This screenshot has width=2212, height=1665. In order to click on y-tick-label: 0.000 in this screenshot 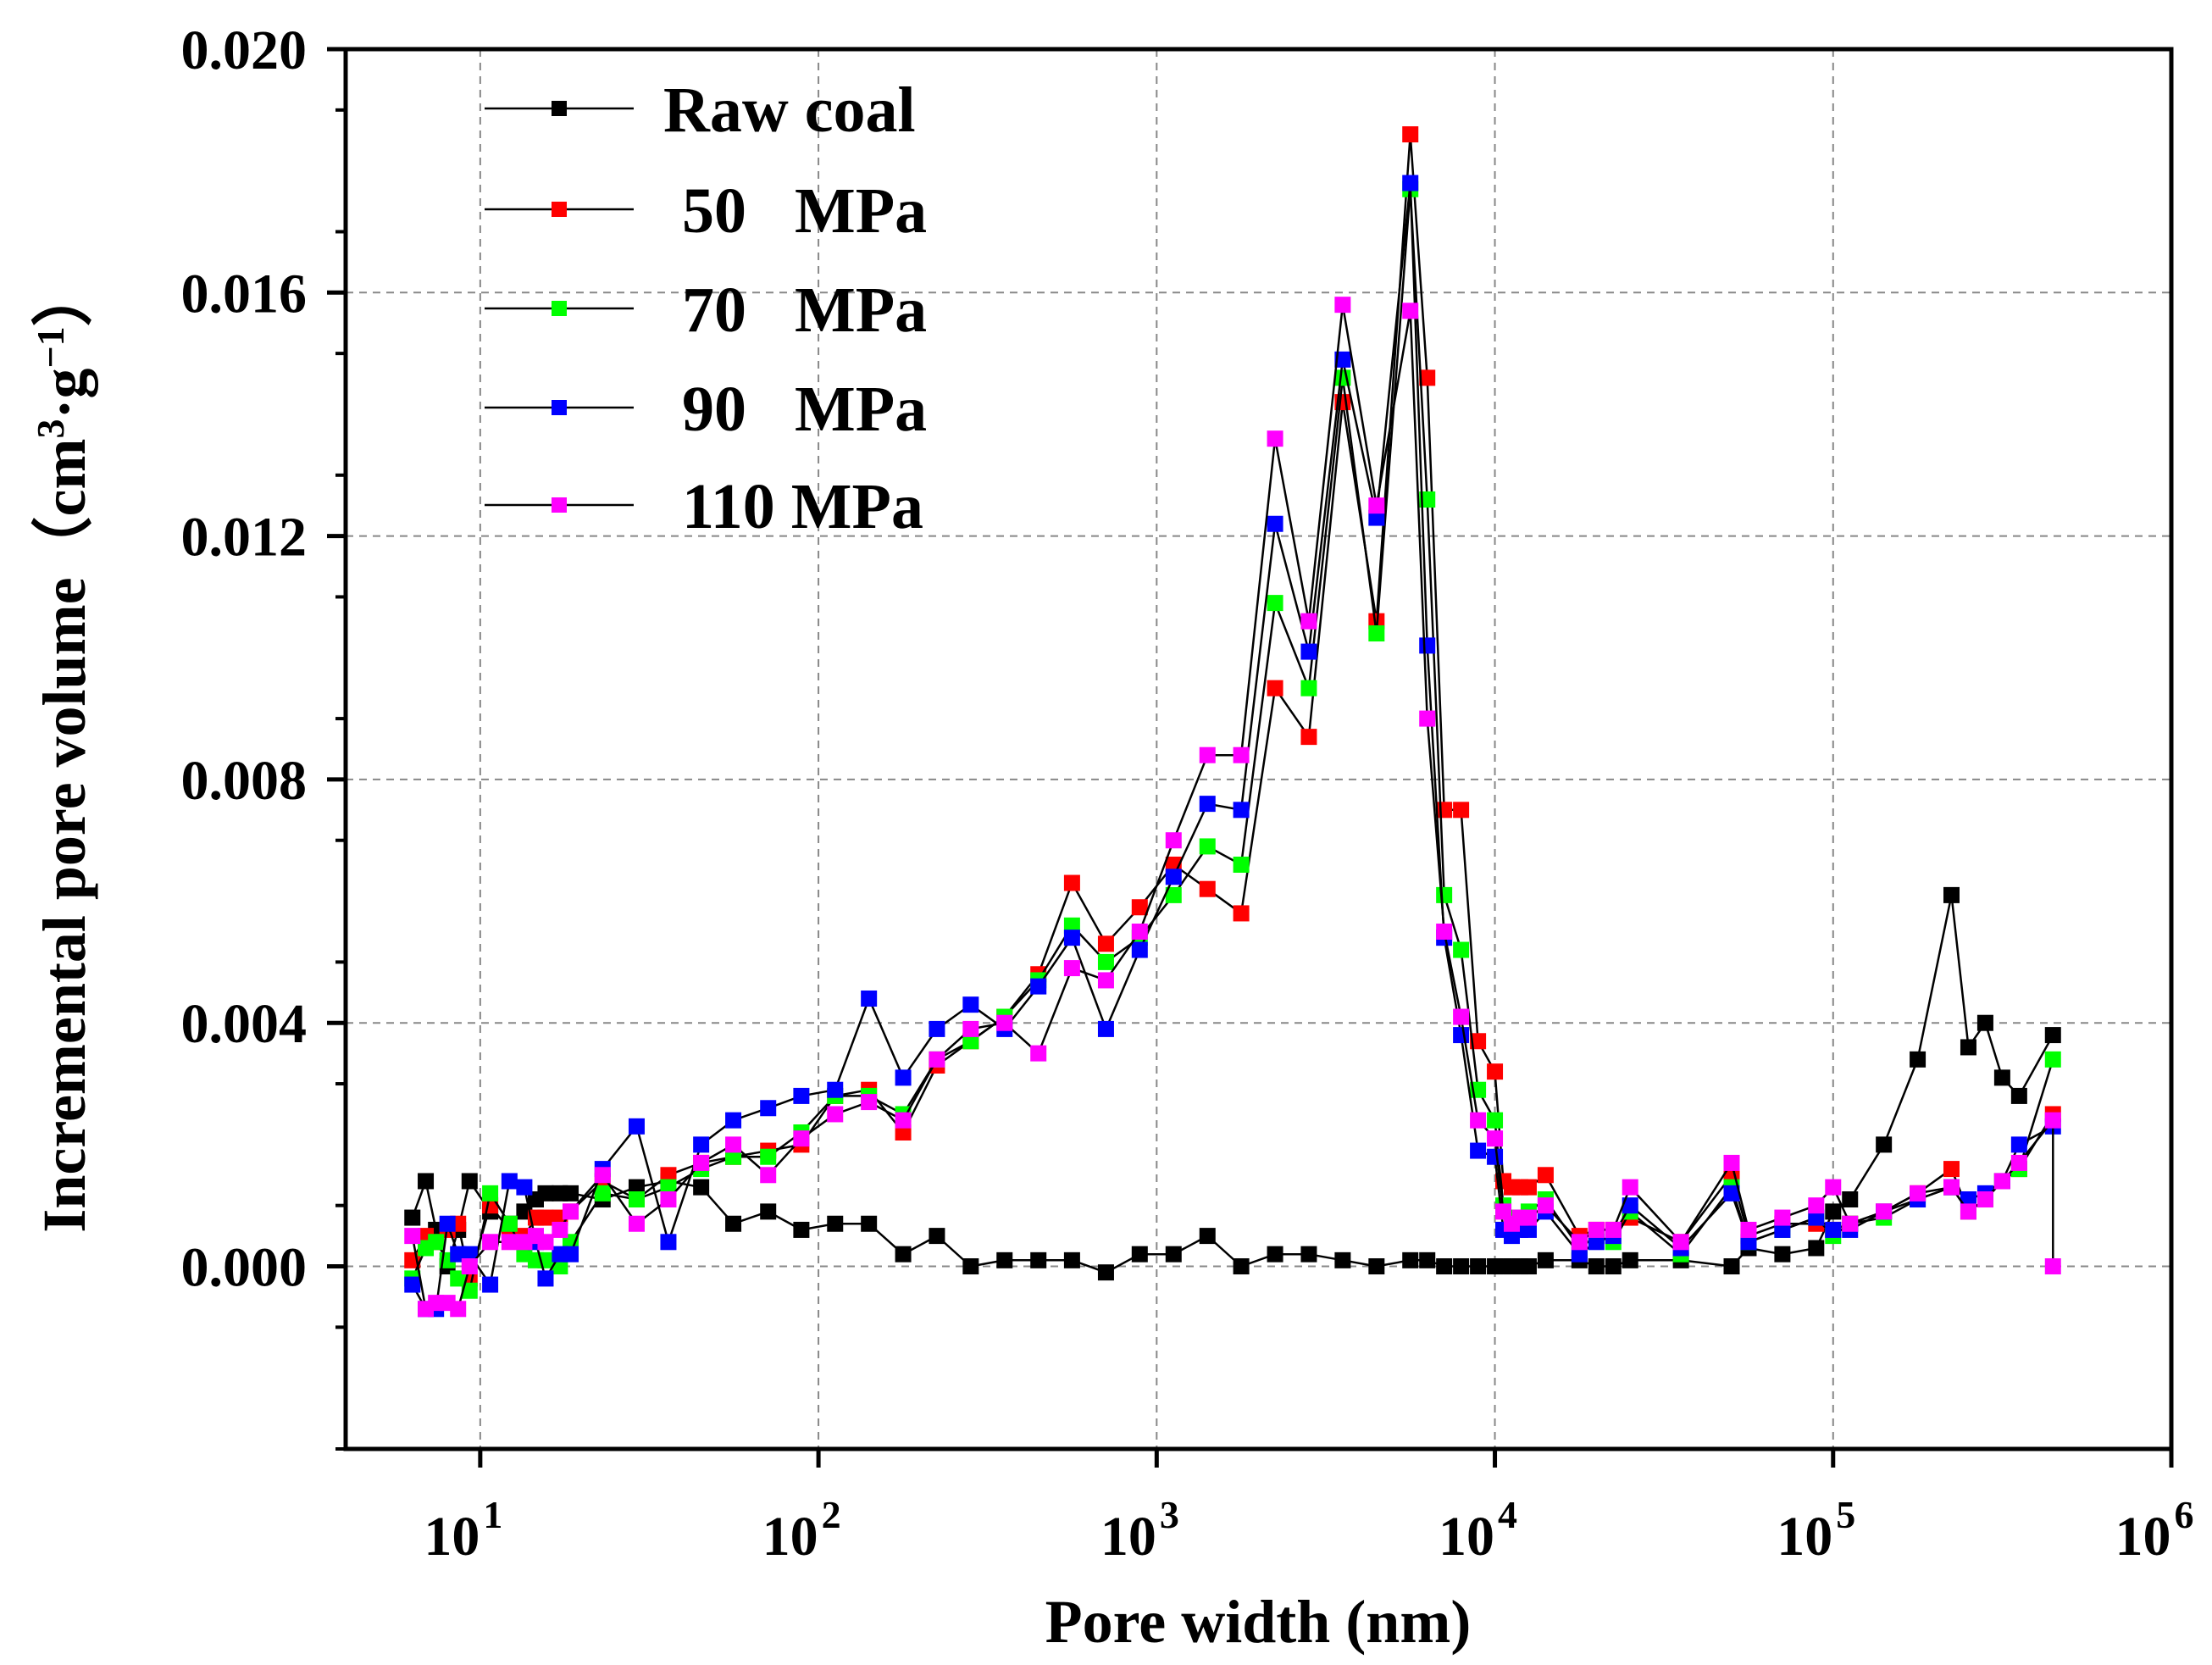, I will do `click(245, 1268)`.